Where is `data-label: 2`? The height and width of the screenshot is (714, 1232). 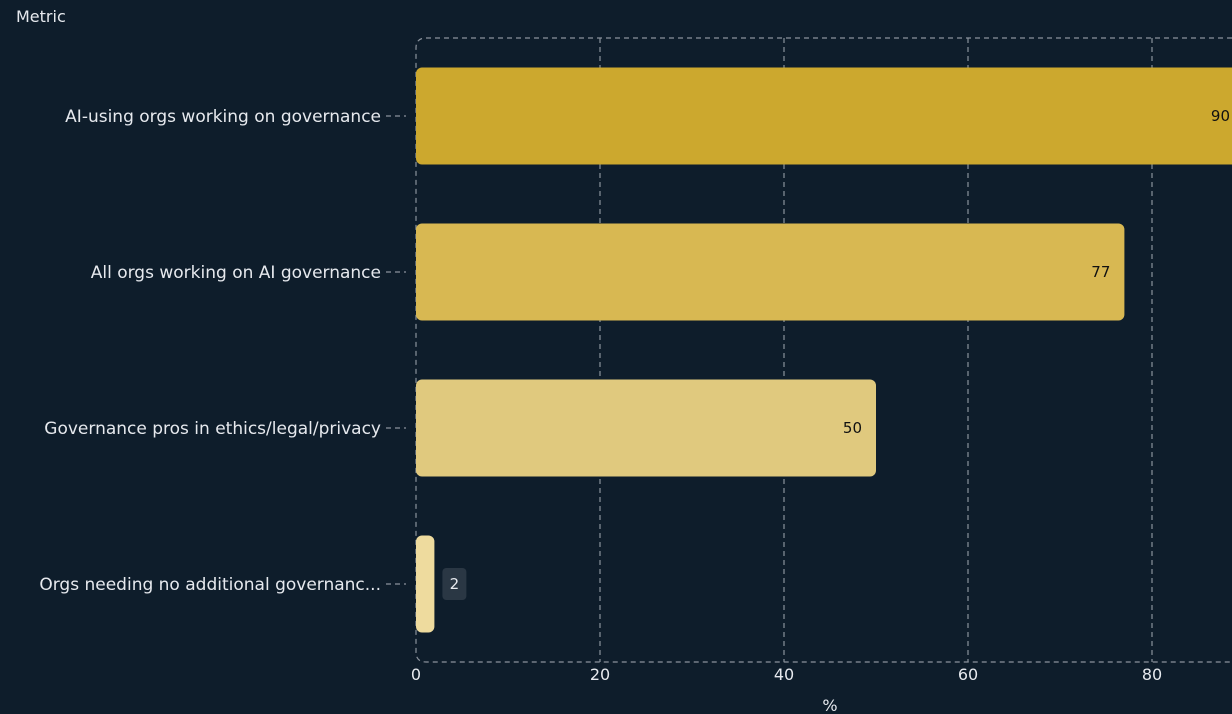
data-label: 2 is located at coordinates (455, 584).